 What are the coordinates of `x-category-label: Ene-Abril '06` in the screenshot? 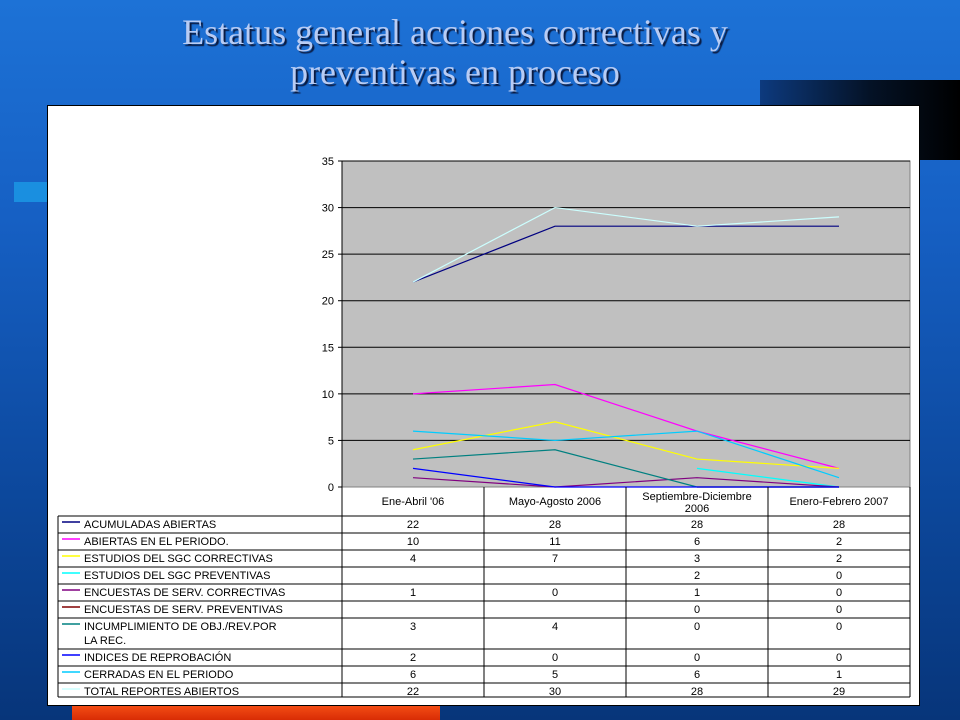 It's located at (413, 502).